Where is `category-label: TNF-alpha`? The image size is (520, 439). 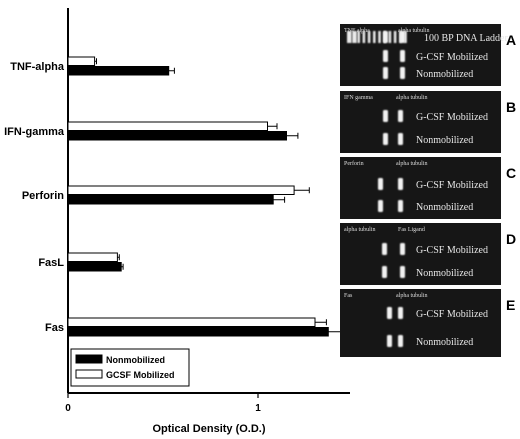
category-label: TNF-alpha is located at coordinates (37, 67).